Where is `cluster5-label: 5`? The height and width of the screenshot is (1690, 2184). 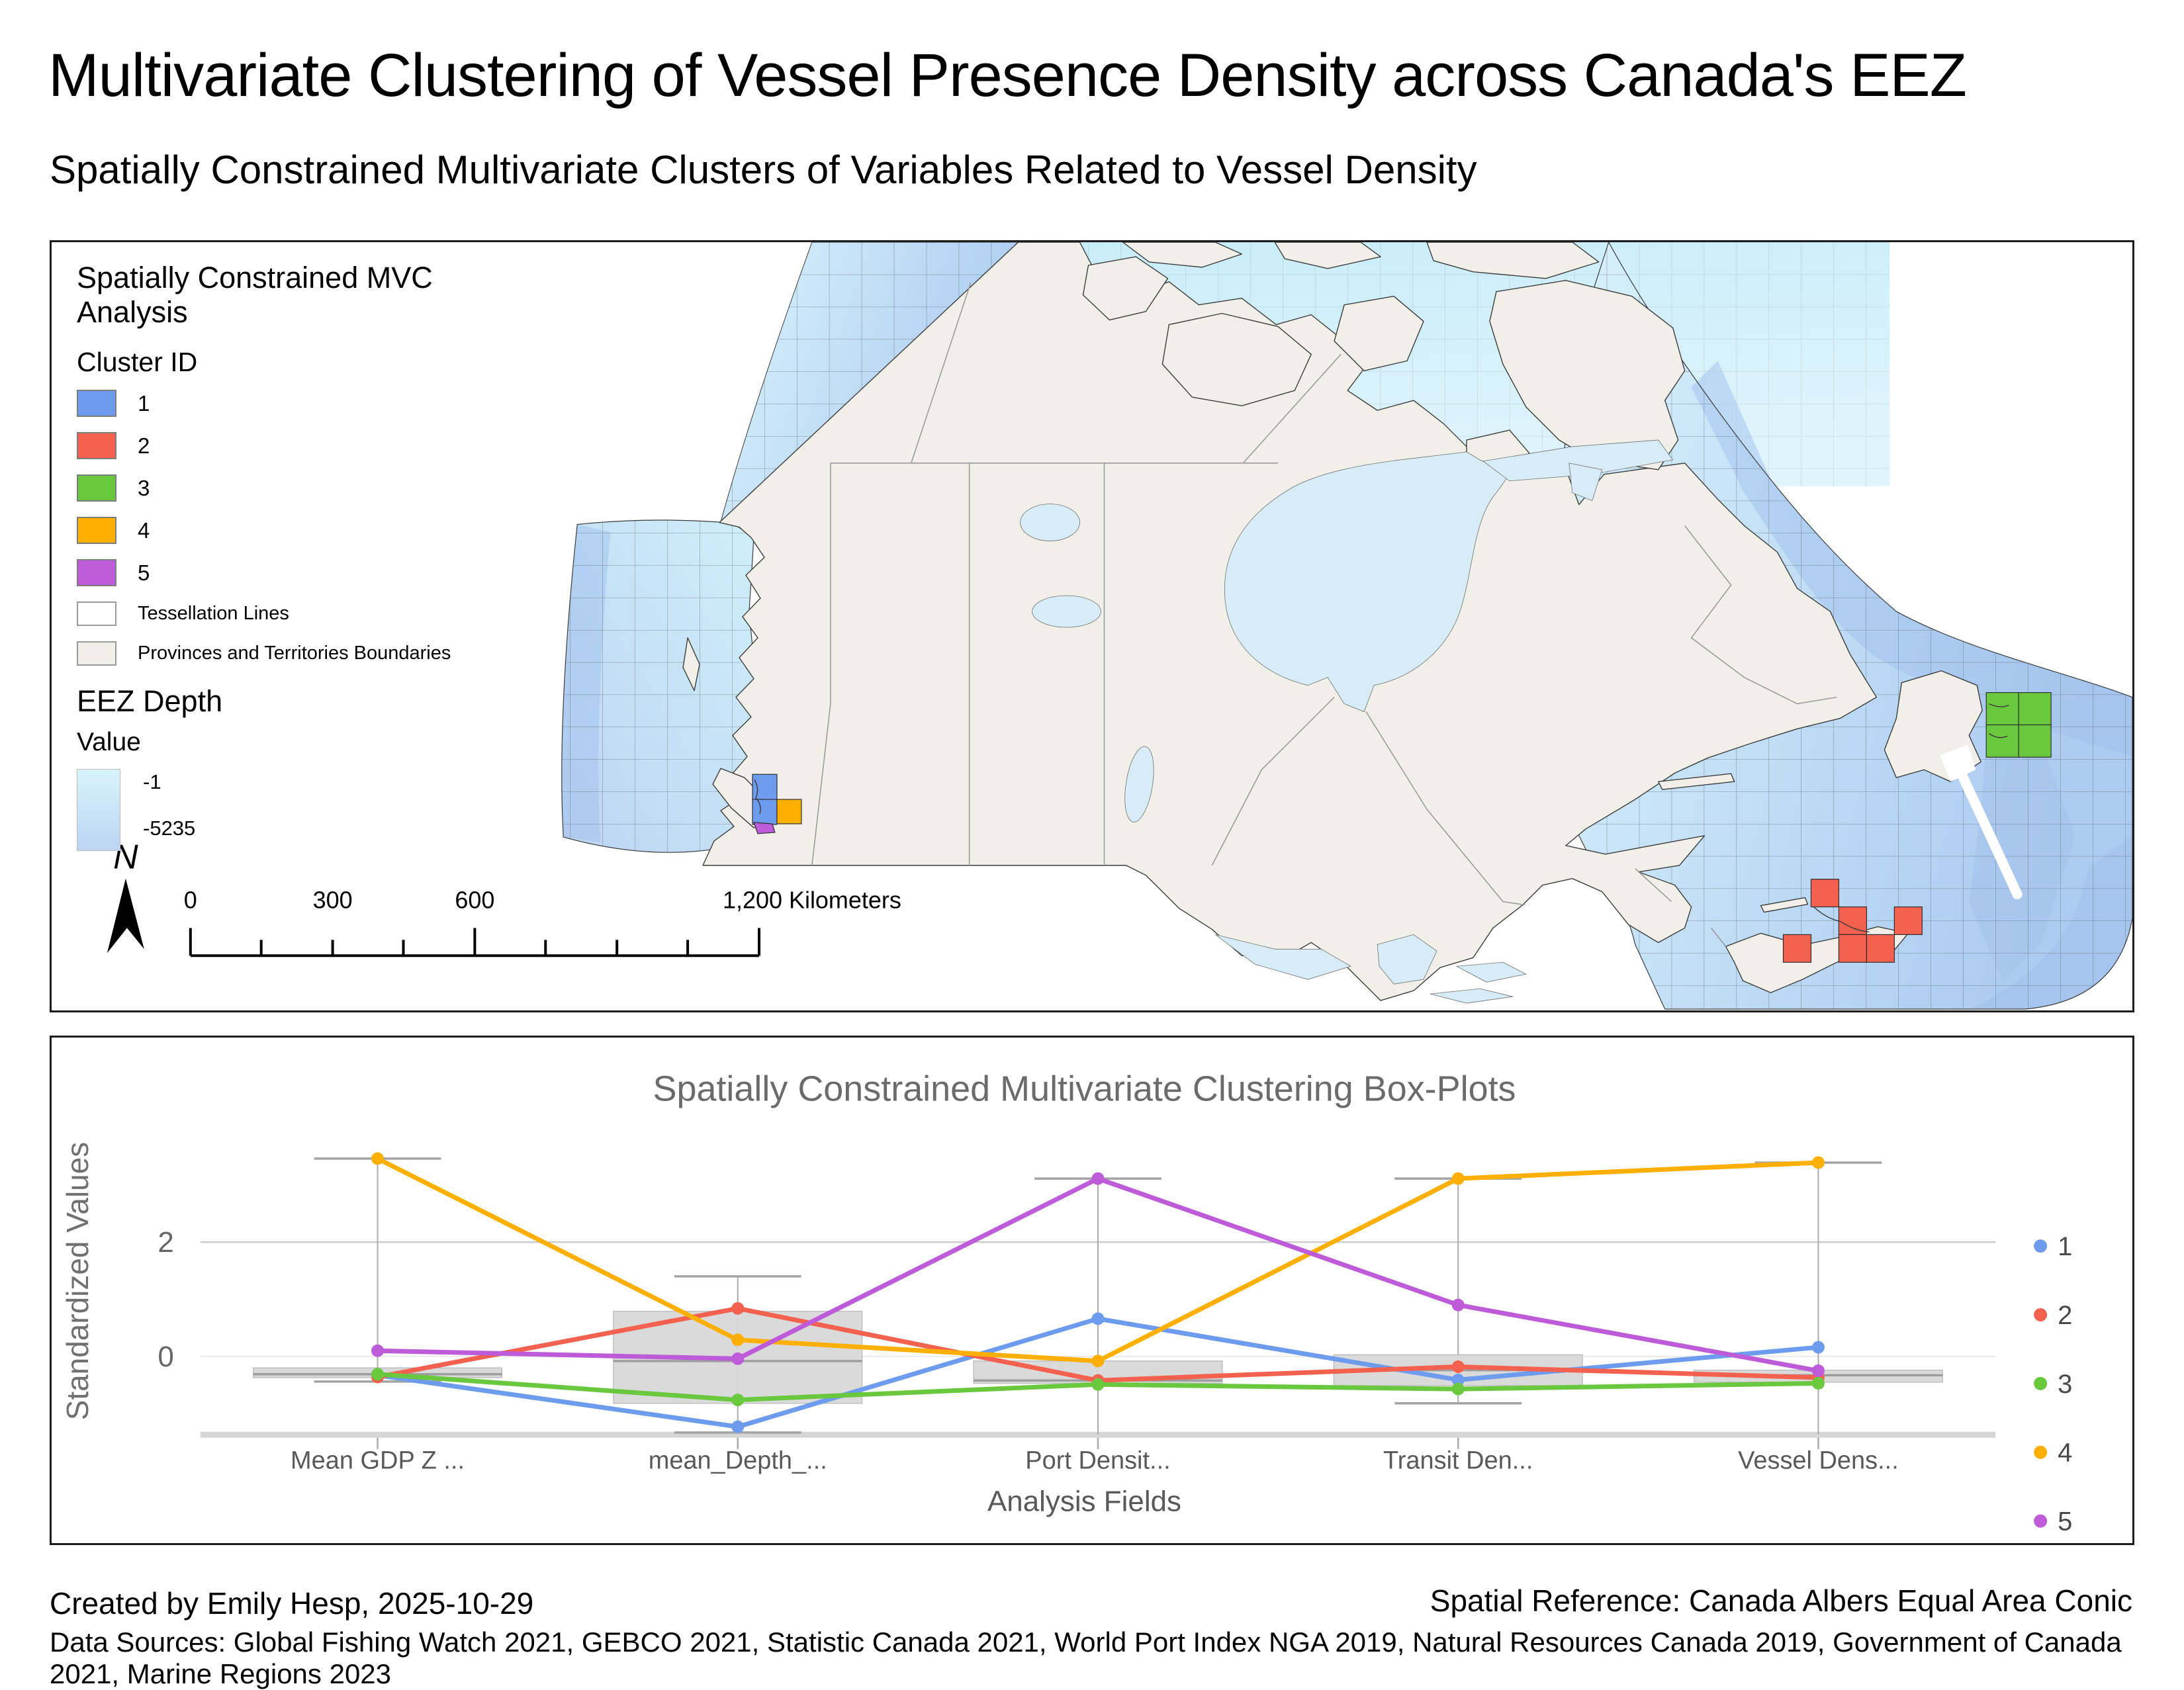 cluster5-label: 5 is located at coordinates (144, 572).